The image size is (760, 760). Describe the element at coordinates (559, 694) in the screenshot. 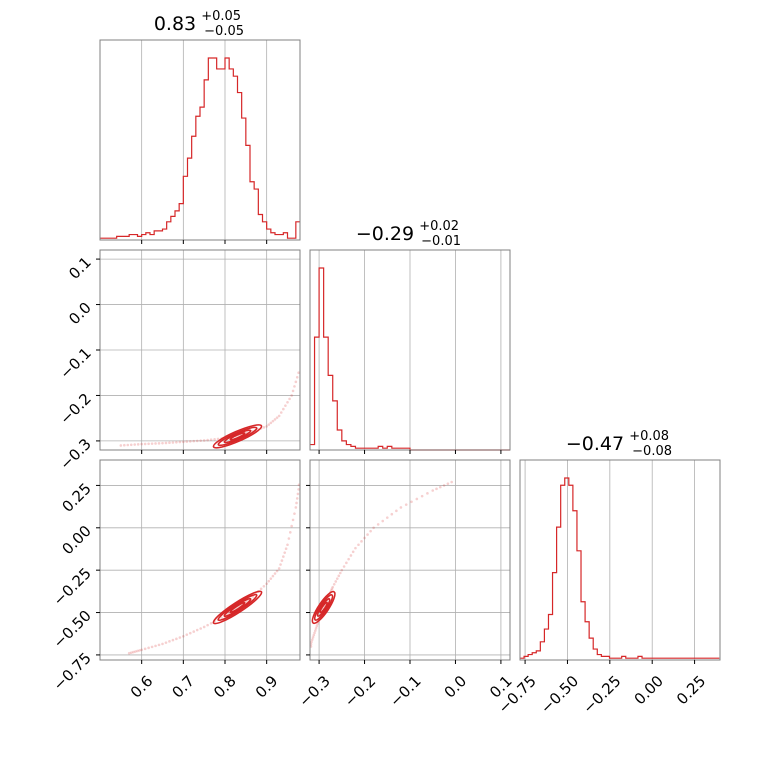

I see `diag-2-xtick-label: −0.50` at that location.